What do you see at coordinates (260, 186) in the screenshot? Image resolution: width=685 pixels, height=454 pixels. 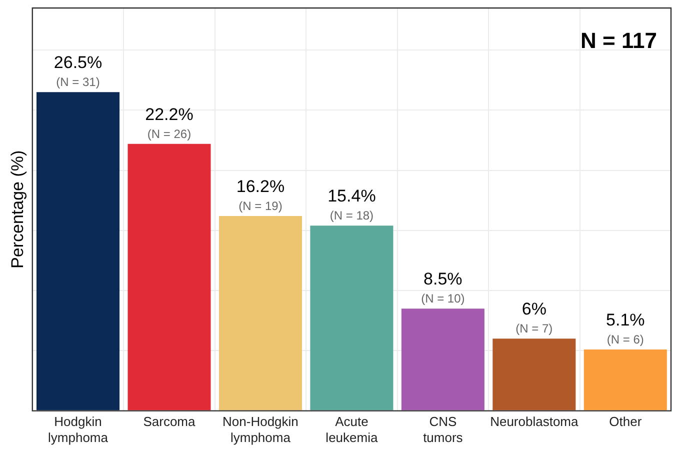 I see `data-label: 16.2%` at bounding box center [260, 186].